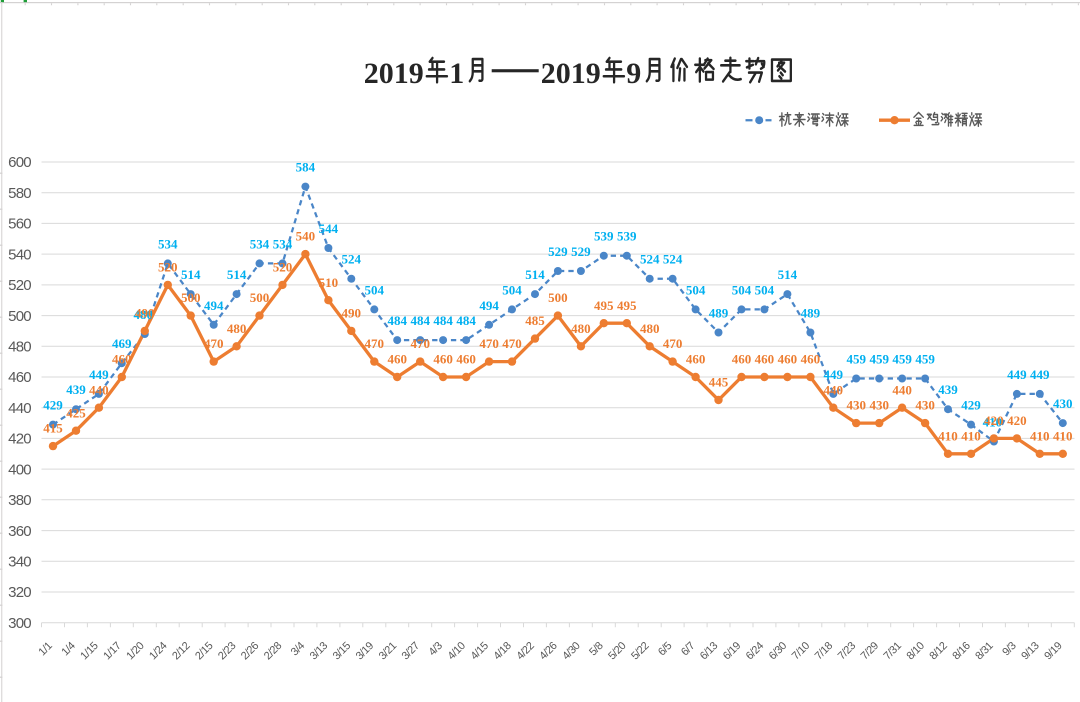 This screenshot has width=1080, height=702. I want to click on svg-text: 1/17, so click(112, 651).